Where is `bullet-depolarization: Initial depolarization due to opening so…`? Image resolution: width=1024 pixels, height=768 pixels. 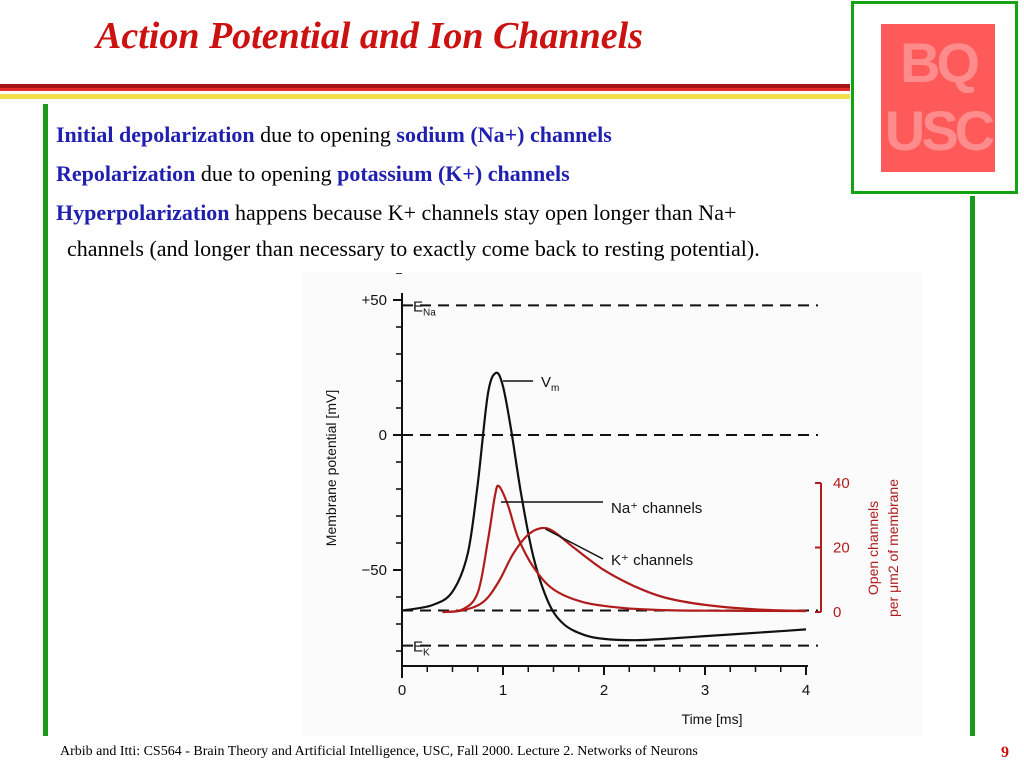
bullet-depolarization: Initial depolarization due to opening so… is located at coordinates (334, 135).